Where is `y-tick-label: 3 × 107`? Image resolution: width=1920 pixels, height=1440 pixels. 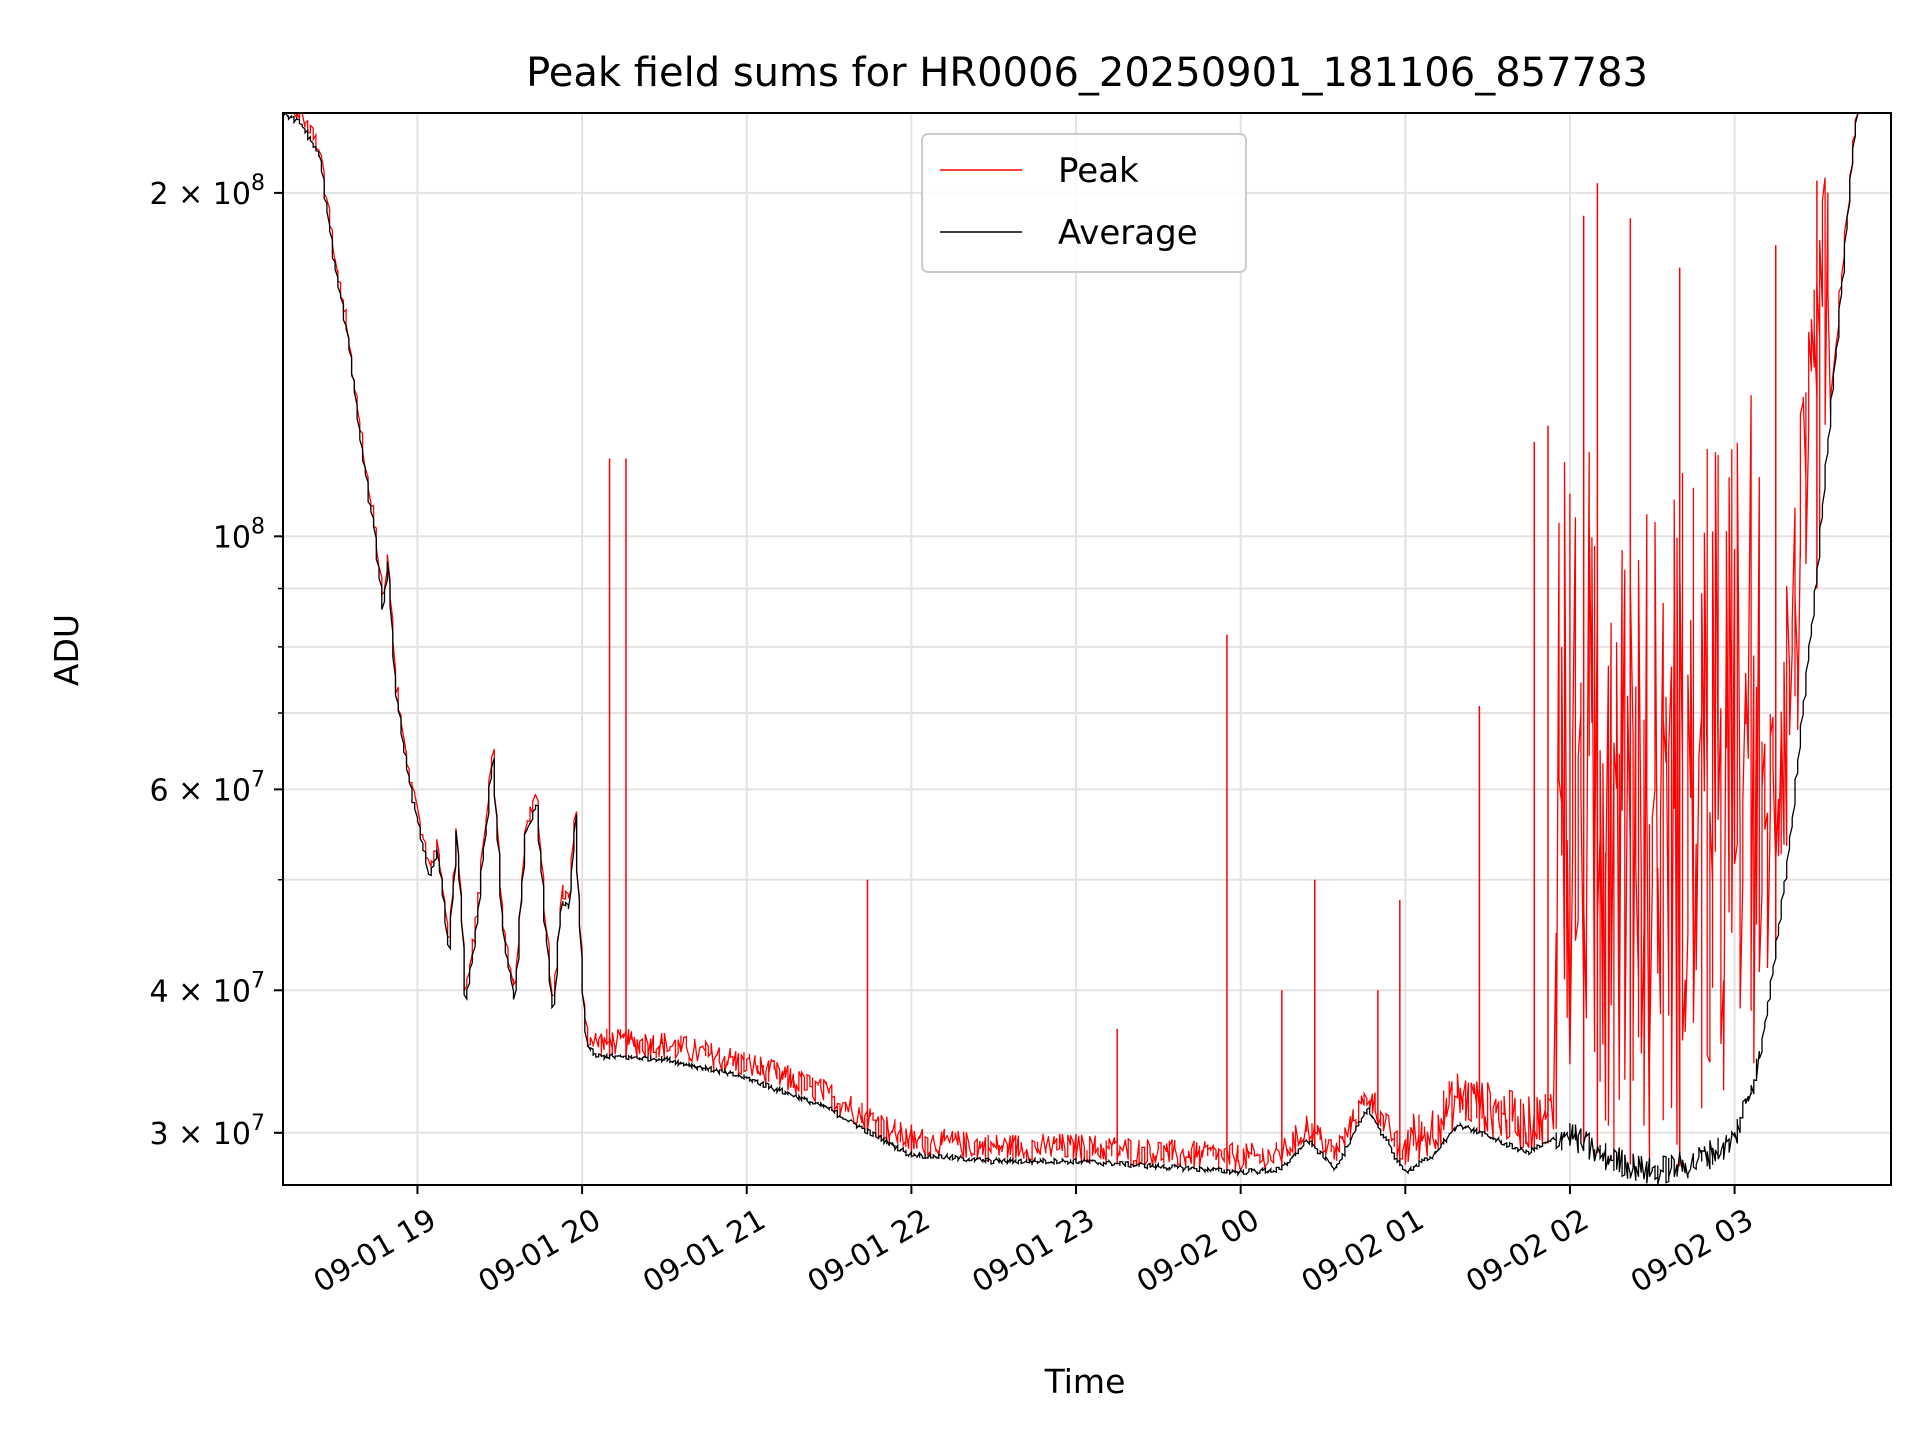
y-tick-label: 3 × 107 is located at coordinates (207, 1131).